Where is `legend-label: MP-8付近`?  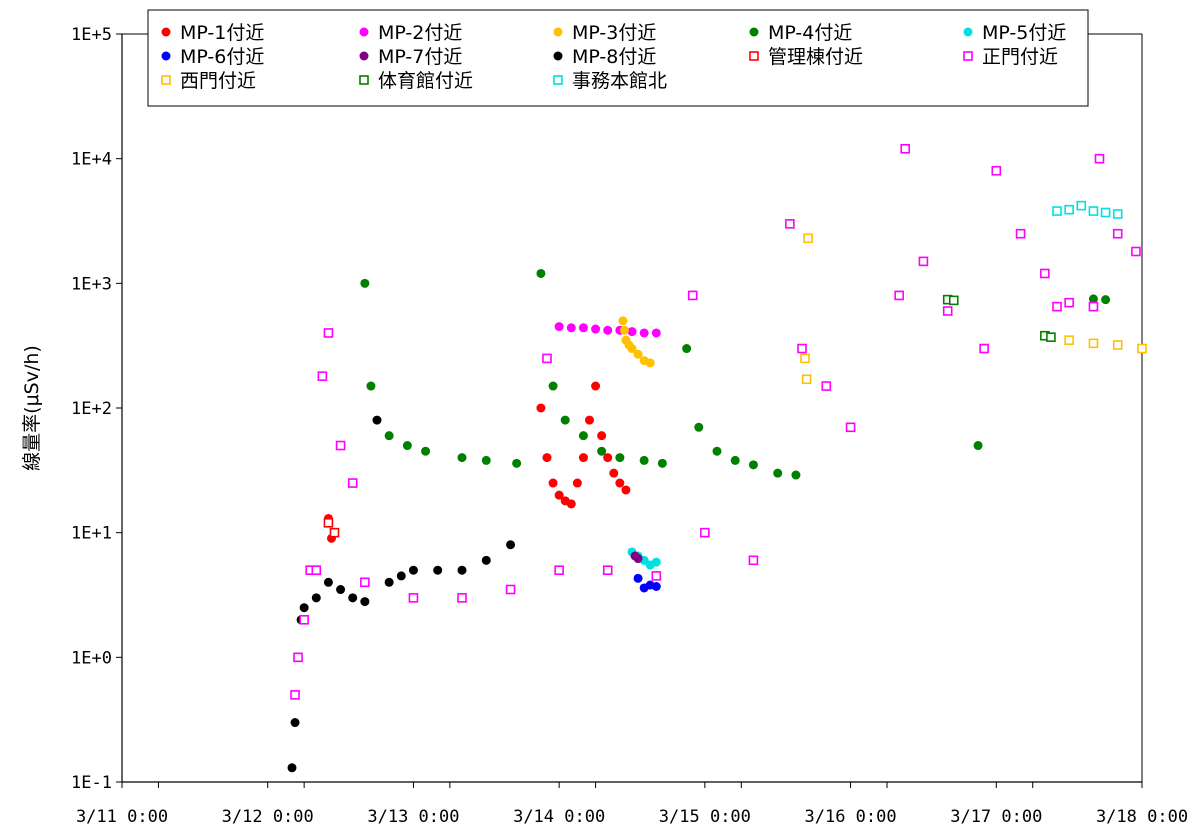
legend-label: MP-8付近 is located at coordinates (614, 57).